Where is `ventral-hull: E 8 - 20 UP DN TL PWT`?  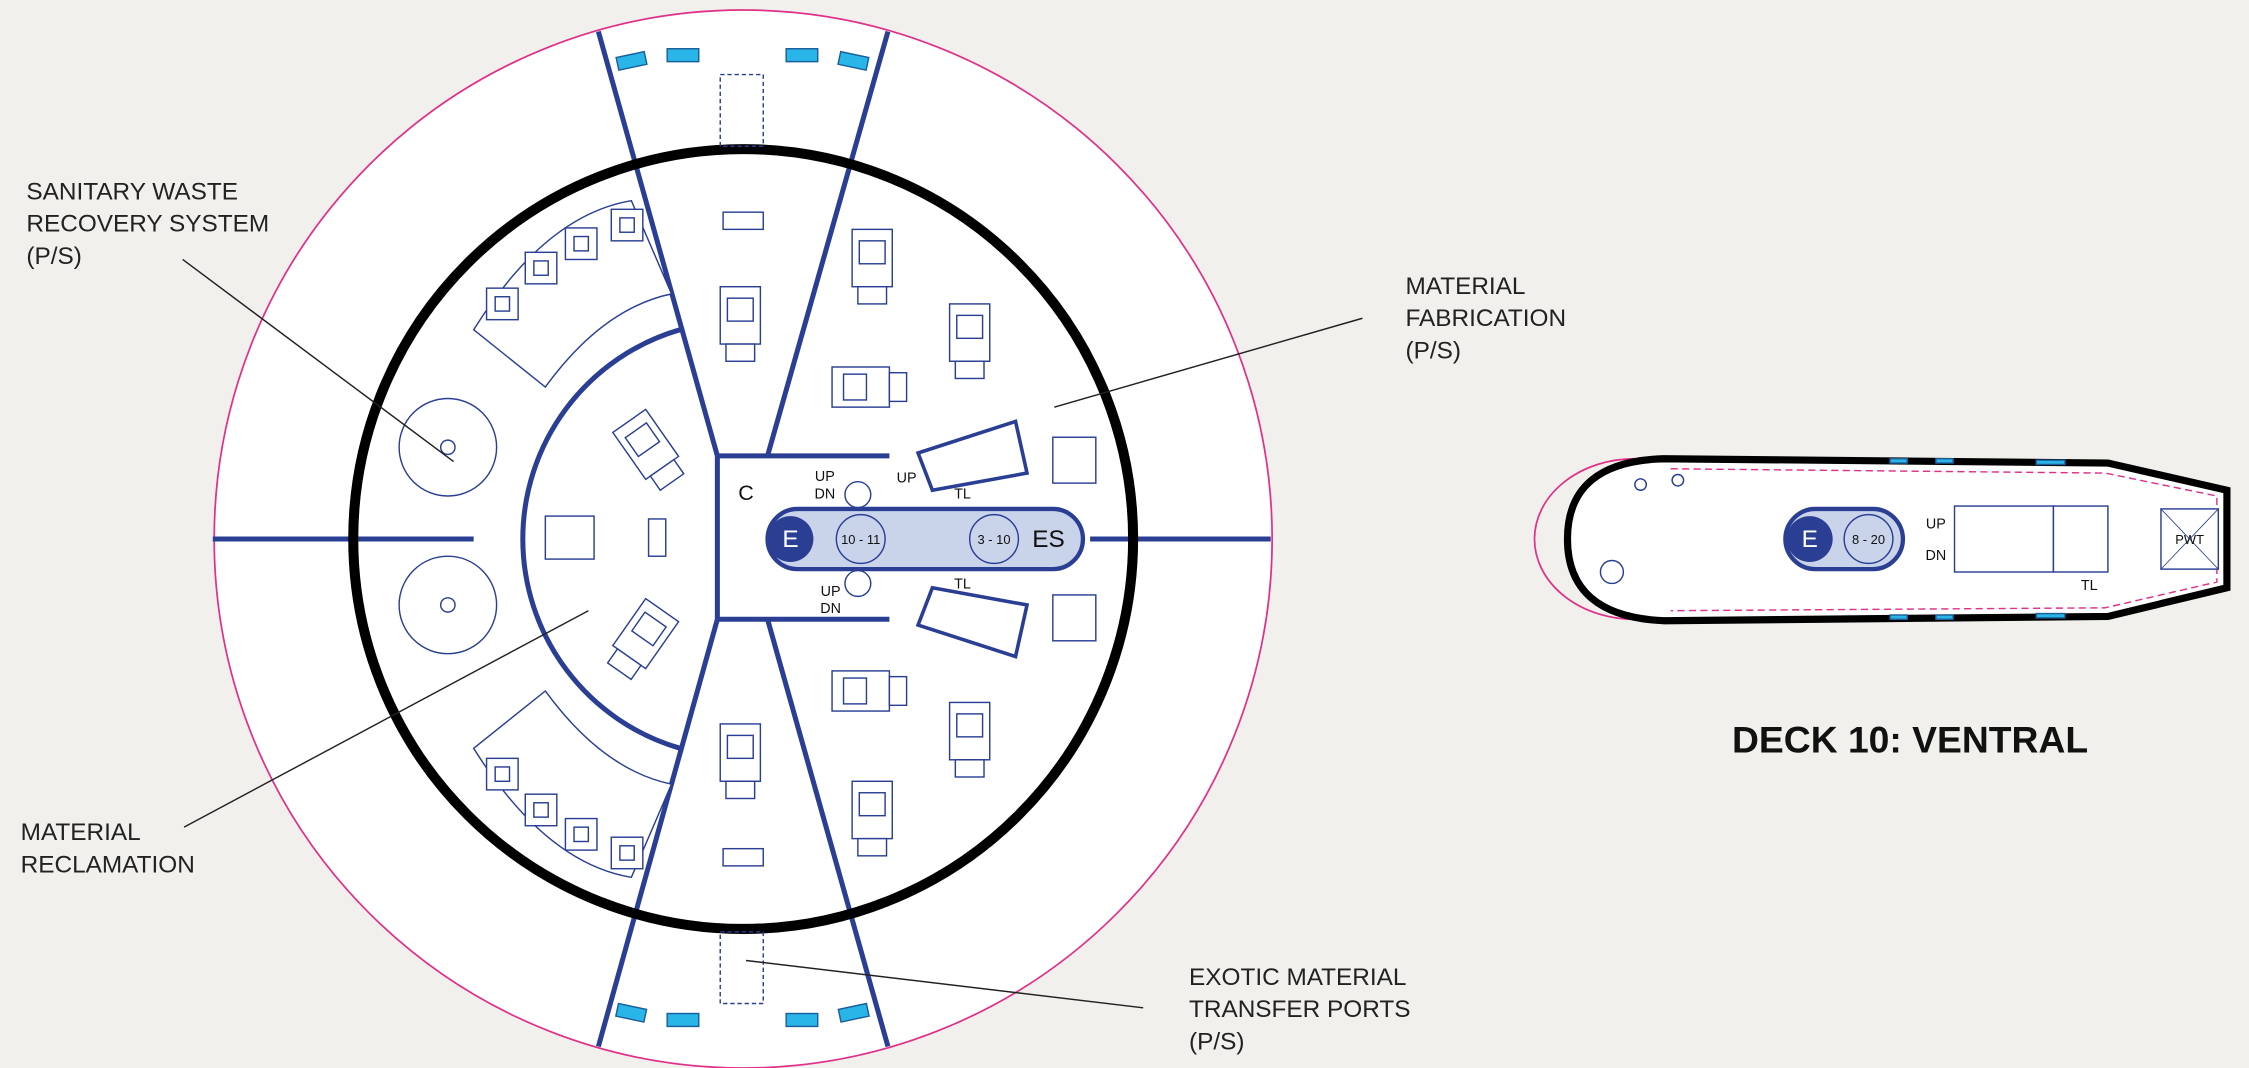 ventral-hull: E 8 - 20 UP DN TL PWT is located at coordinates (1882, 540).